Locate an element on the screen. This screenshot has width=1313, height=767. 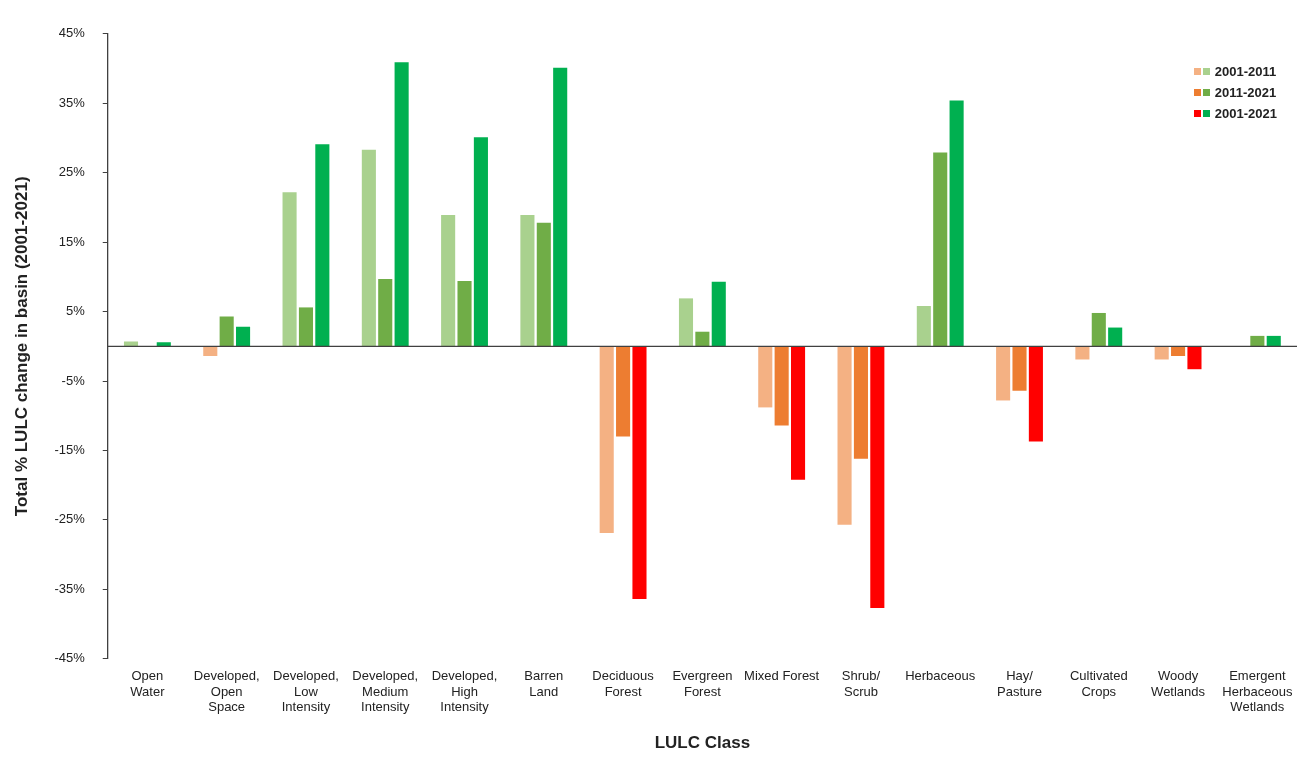
y-tick-label: -35% is located at coordinates (70, 588).